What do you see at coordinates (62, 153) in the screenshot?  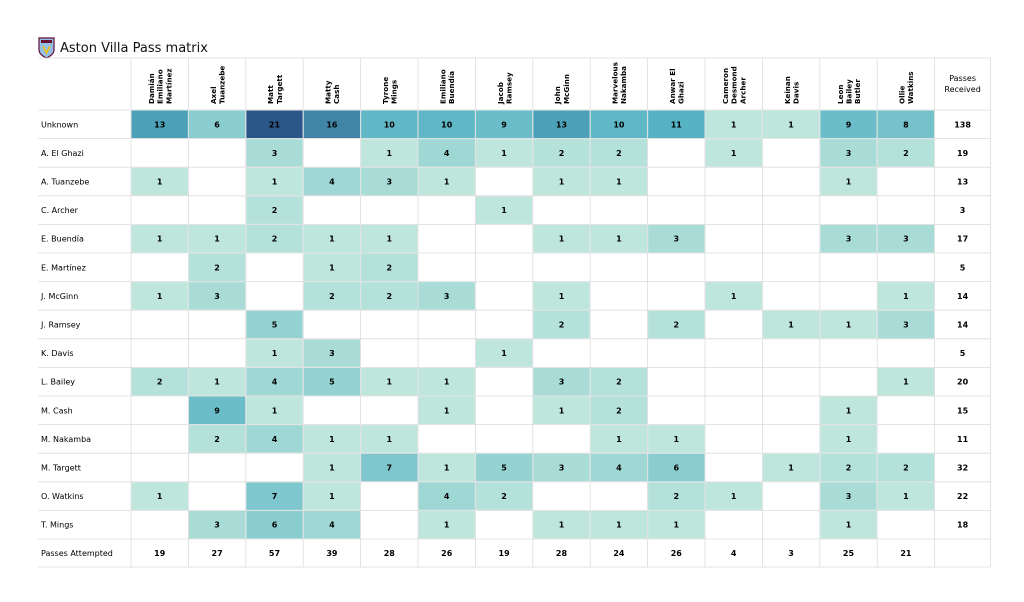 I see `row-label: A. El Ghazi` at bounding box center [62, 153].